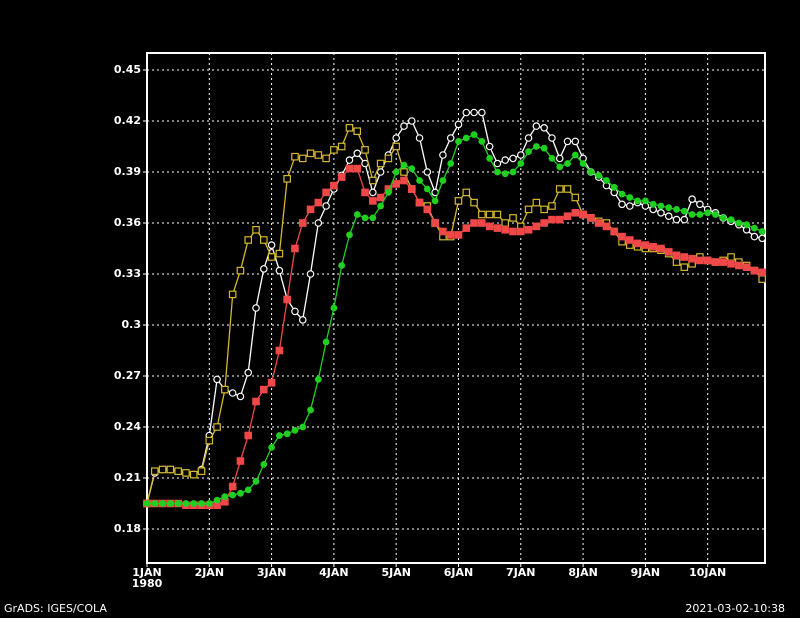 The width and height of the screenshot is (800, 618). I want to click on x-tick-label: 6JAN, so click(458, 572).